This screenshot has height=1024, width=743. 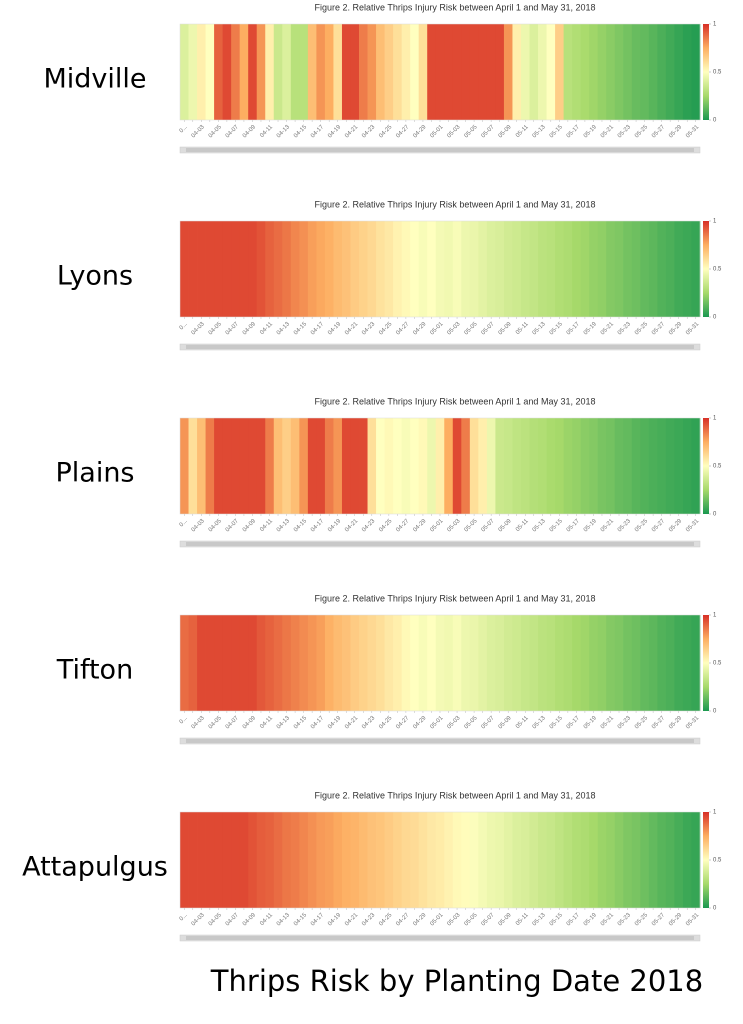 What do you see at coordinates (233, 920) in the screenshot?
I see `x-tick-label: 04-07` at bounding box center [233, 920].